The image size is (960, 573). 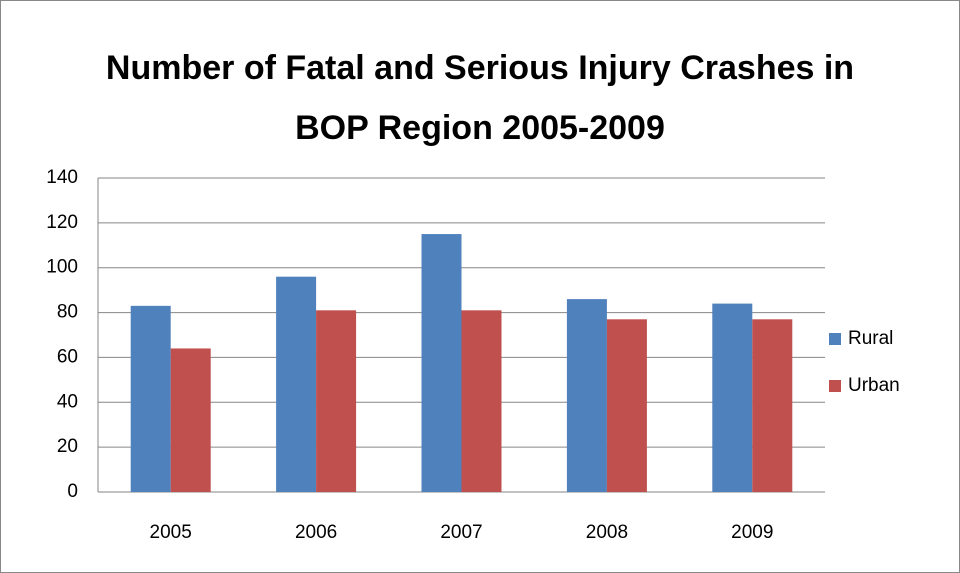 I want to click on legend-label: Rural, so click(x=870, y=338).